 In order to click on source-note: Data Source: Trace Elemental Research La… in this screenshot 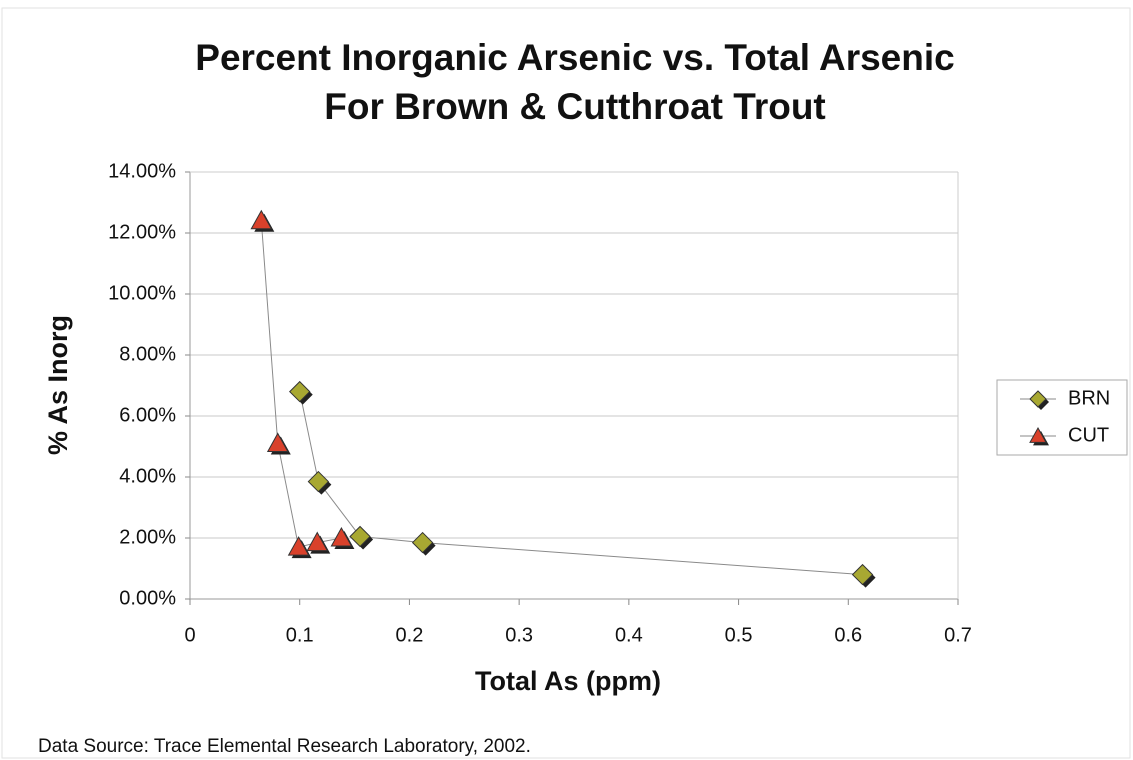, I will do `click(284, 746)`.